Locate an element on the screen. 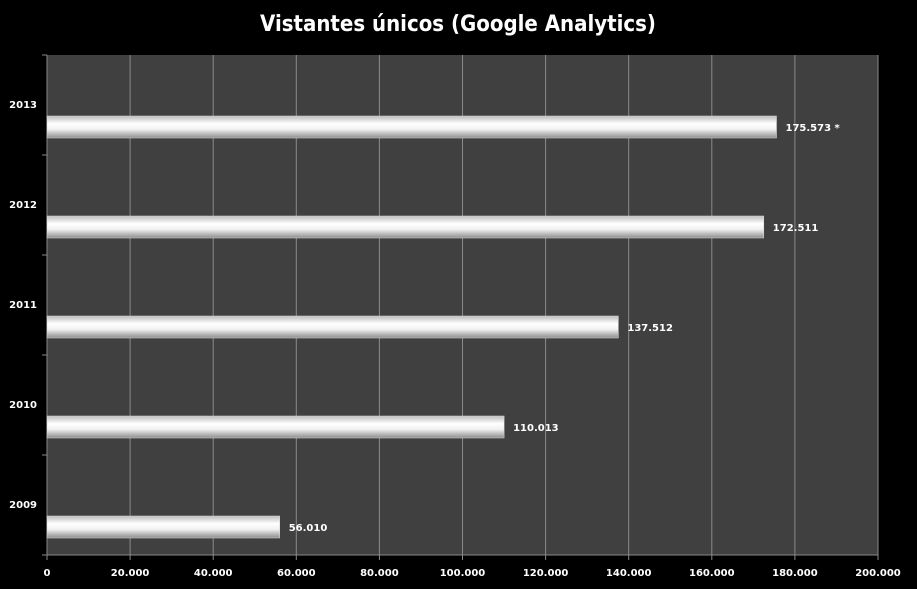 This screenshot has width=917, height=589. x-tick-label: 60.000 is located at coordinates (296, 573).